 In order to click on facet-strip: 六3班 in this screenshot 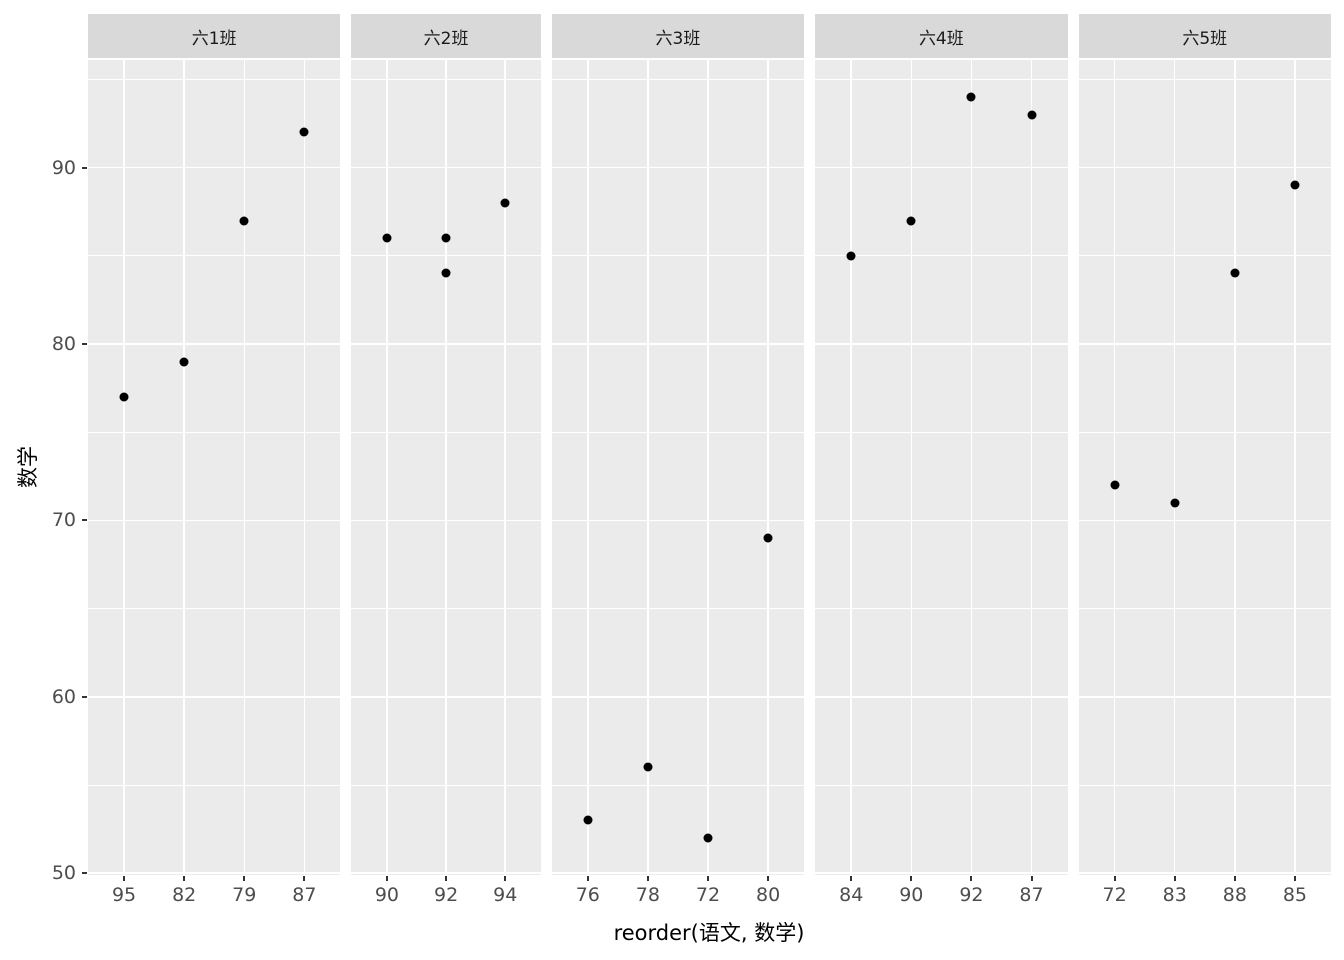, I will do `click(678, 36)`.